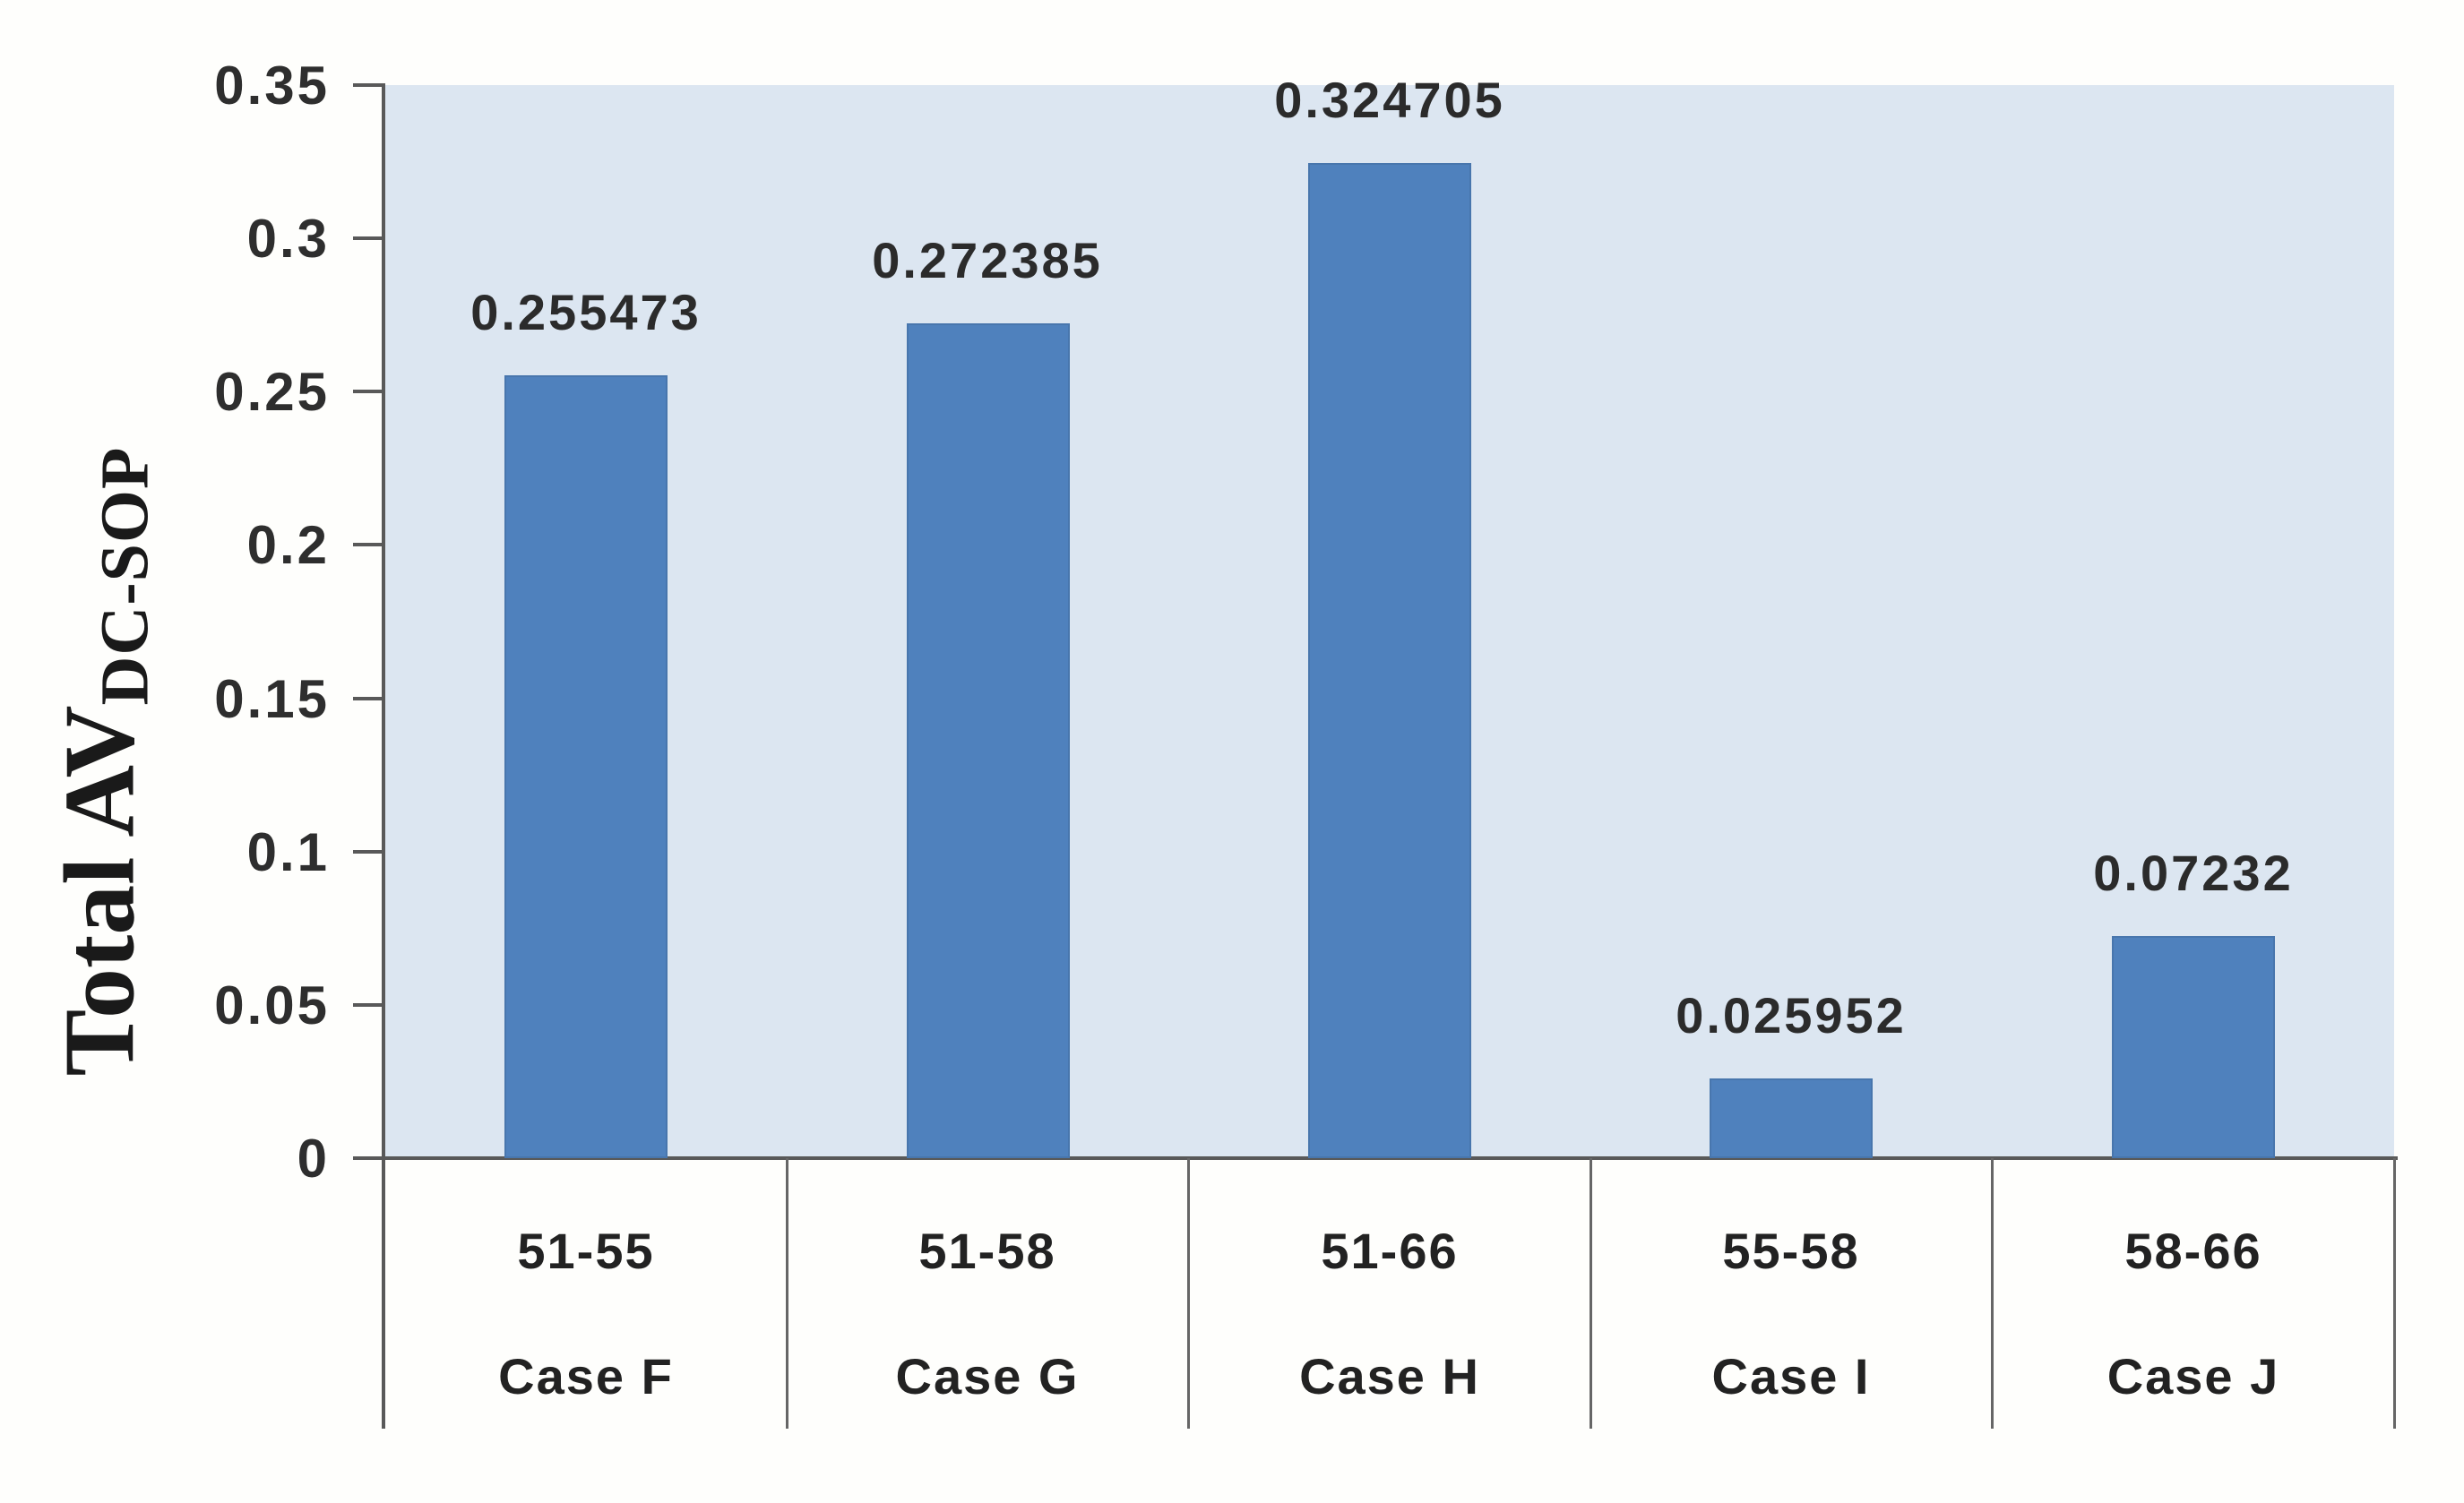 This screenshot has width=2464, height=1503. Describe the element at coordinates (272, 392) in the screenshot. I see `y-tick-label: 0.25` at that location.